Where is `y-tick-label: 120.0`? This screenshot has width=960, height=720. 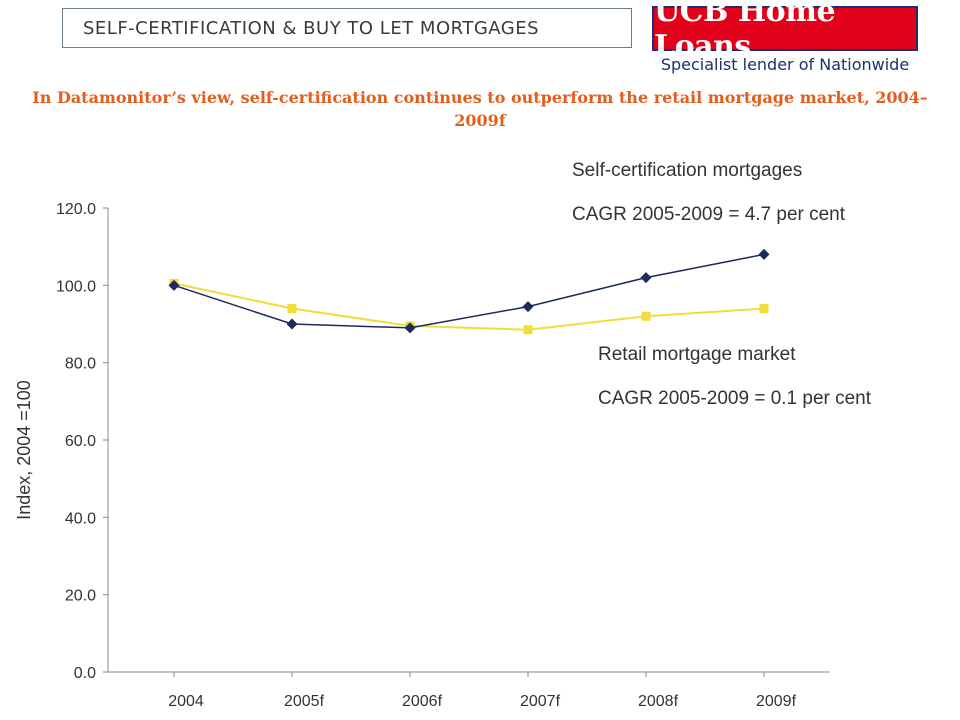 y-tick-label: 120.0 is located at coordinates (76, 209).